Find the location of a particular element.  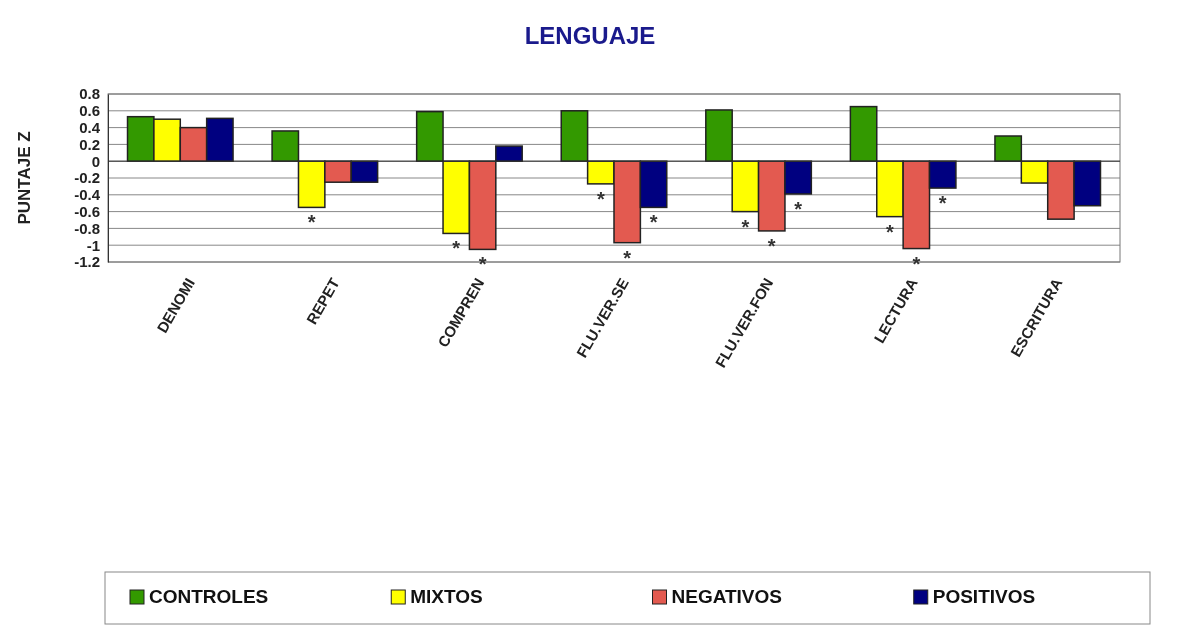

y-axis-title: PUNTAJE Z is located at coordinates (24, 178).